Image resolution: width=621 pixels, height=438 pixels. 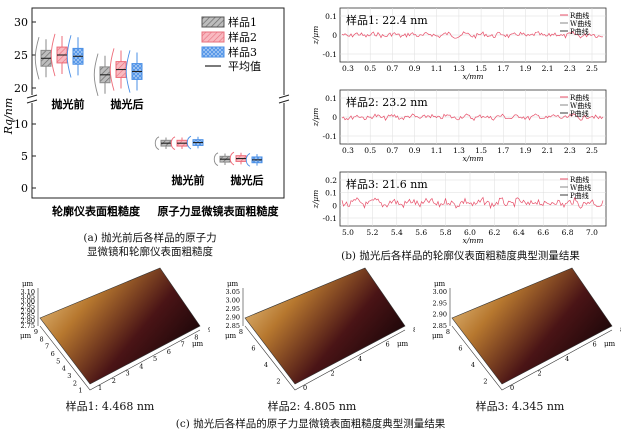 What do you see at coordinates (128, 374) in the screenshot?
I see `afm-y-tick: 3` at bounding box center [128, 374].